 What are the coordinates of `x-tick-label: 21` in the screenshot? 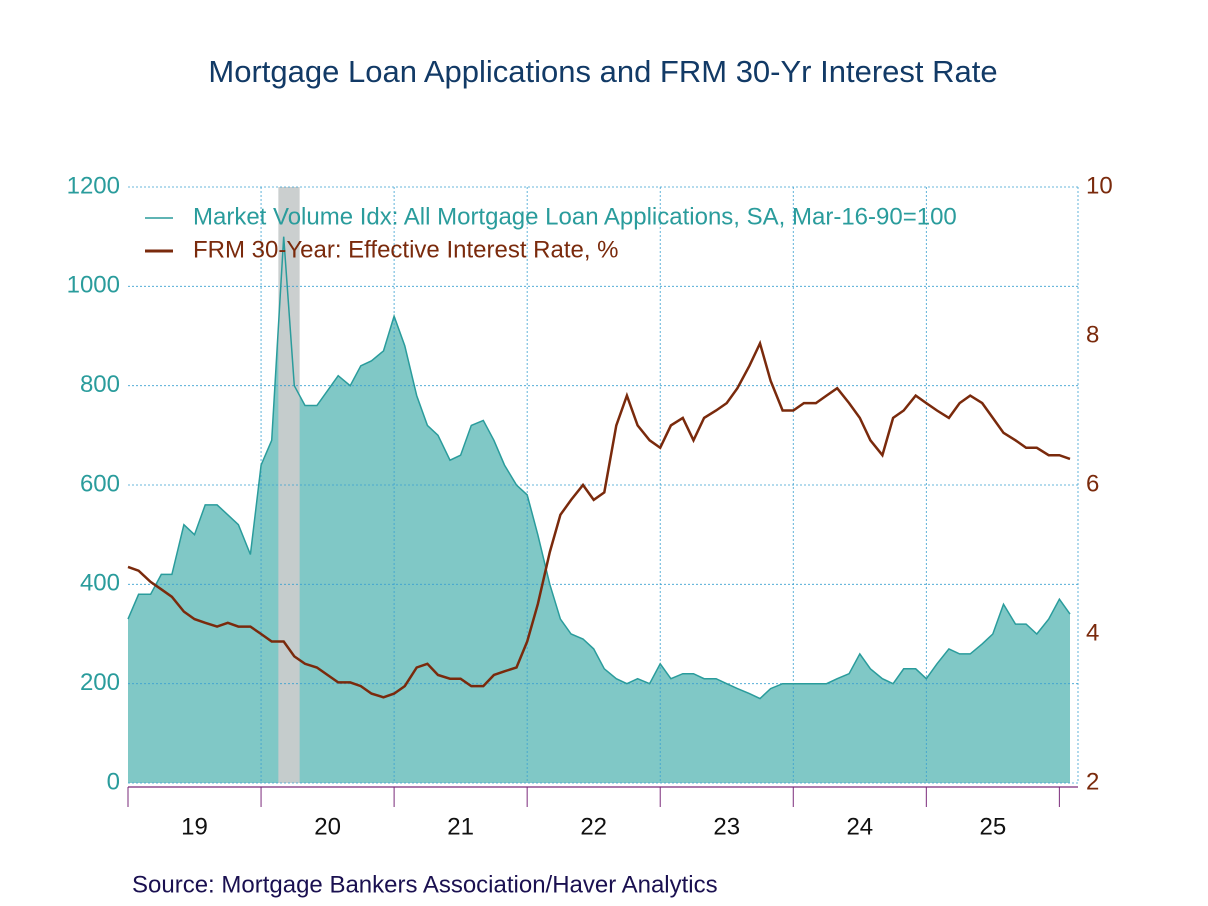 It's located at (460, 826).